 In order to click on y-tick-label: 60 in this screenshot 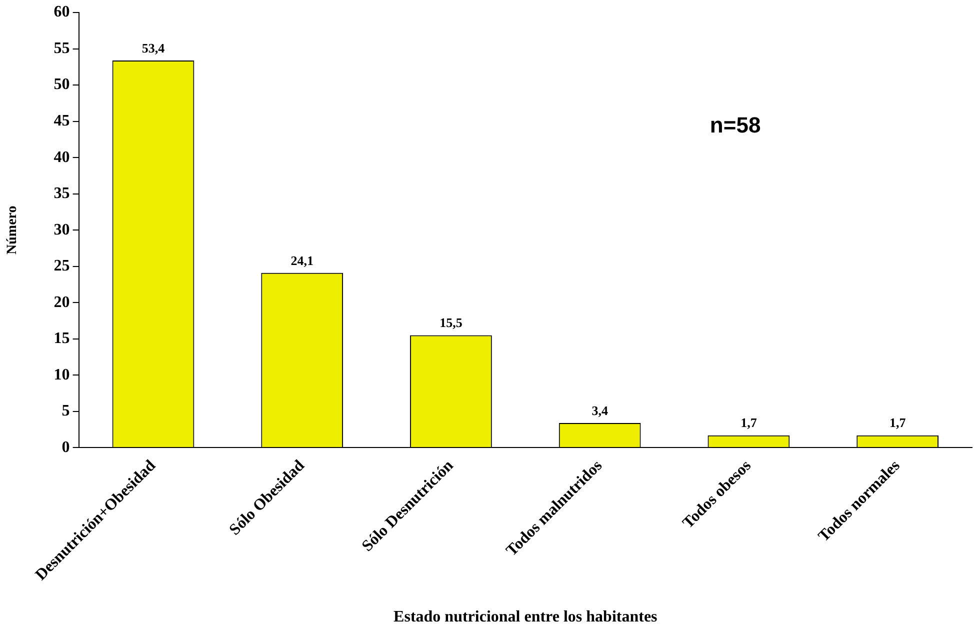, I will do `click(62, 12)`.